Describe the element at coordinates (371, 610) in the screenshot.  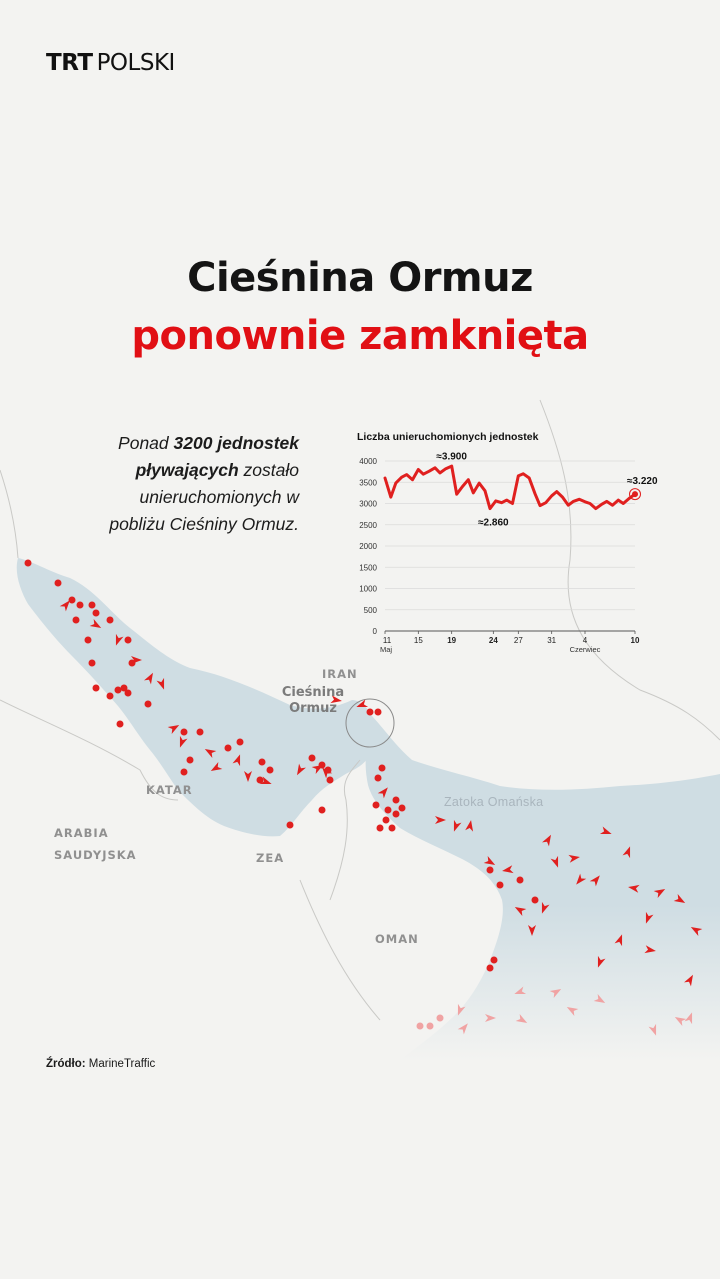
I see `y-tick-label: 500` at that location.